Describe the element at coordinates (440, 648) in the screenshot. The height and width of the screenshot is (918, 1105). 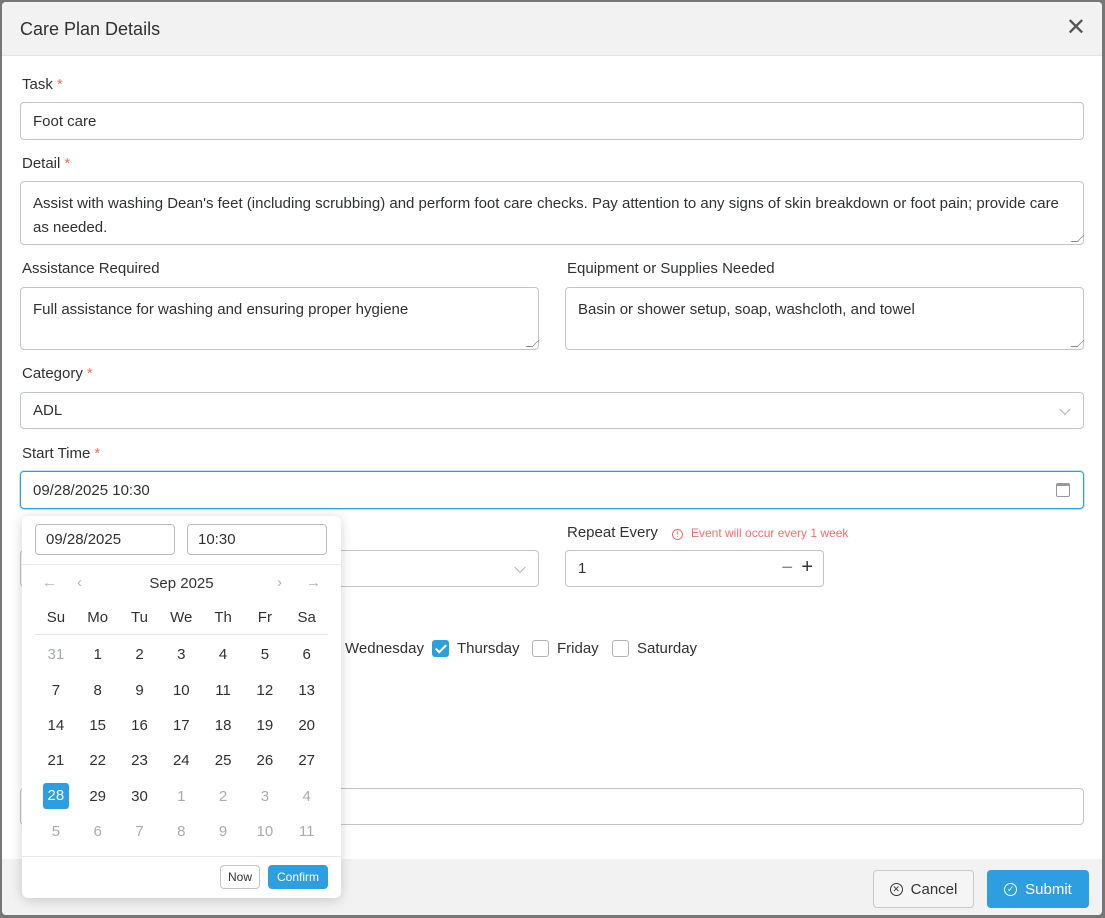
I see `checkbox-checked-icon` at that location.